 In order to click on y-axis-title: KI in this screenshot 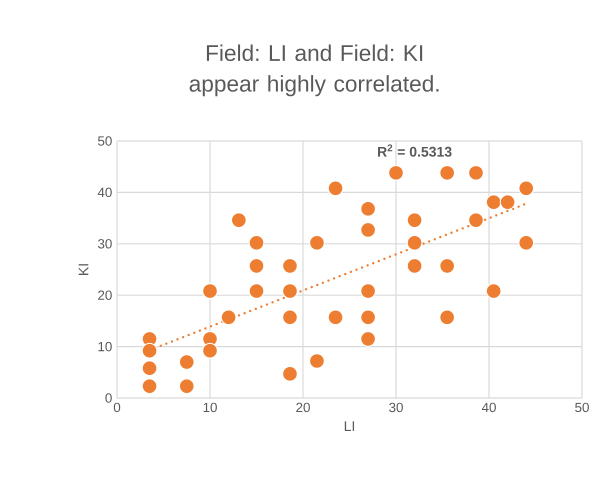, I will do `click(83, 269)`.